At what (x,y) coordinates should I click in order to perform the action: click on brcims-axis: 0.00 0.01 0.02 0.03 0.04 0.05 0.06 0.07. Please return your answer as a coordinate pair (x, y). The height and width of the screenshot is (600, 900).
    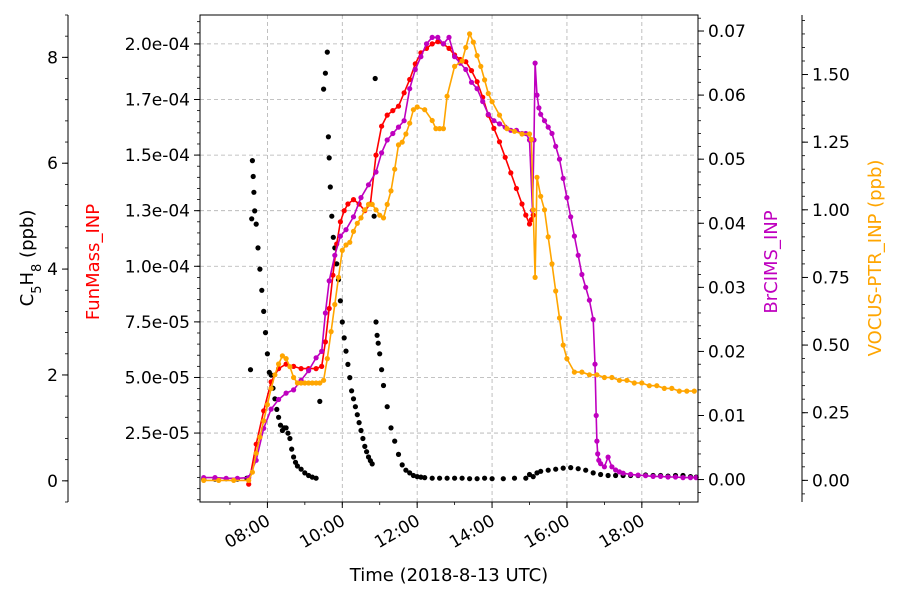
    Looking at the image, I should click on (722, 255).